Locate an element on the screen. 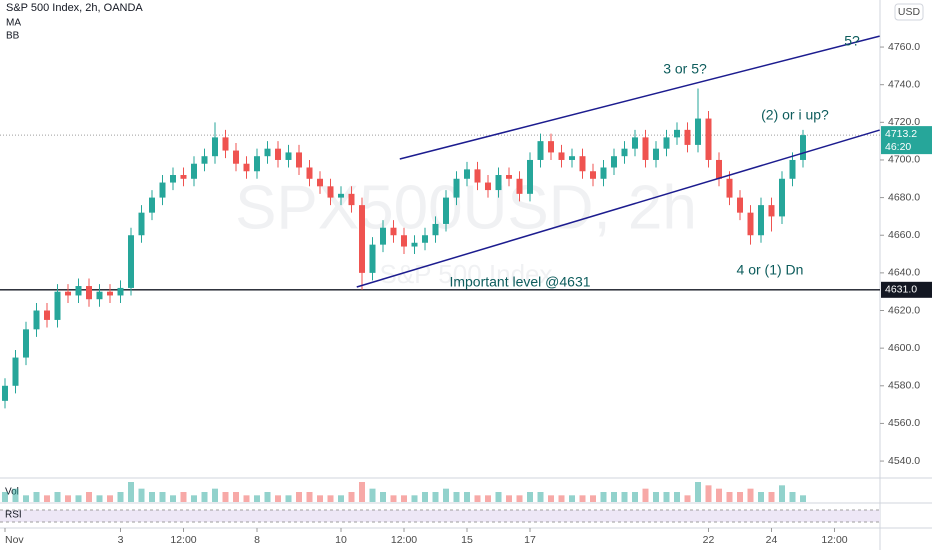  currency: USD is located at coordinates (909, 12).